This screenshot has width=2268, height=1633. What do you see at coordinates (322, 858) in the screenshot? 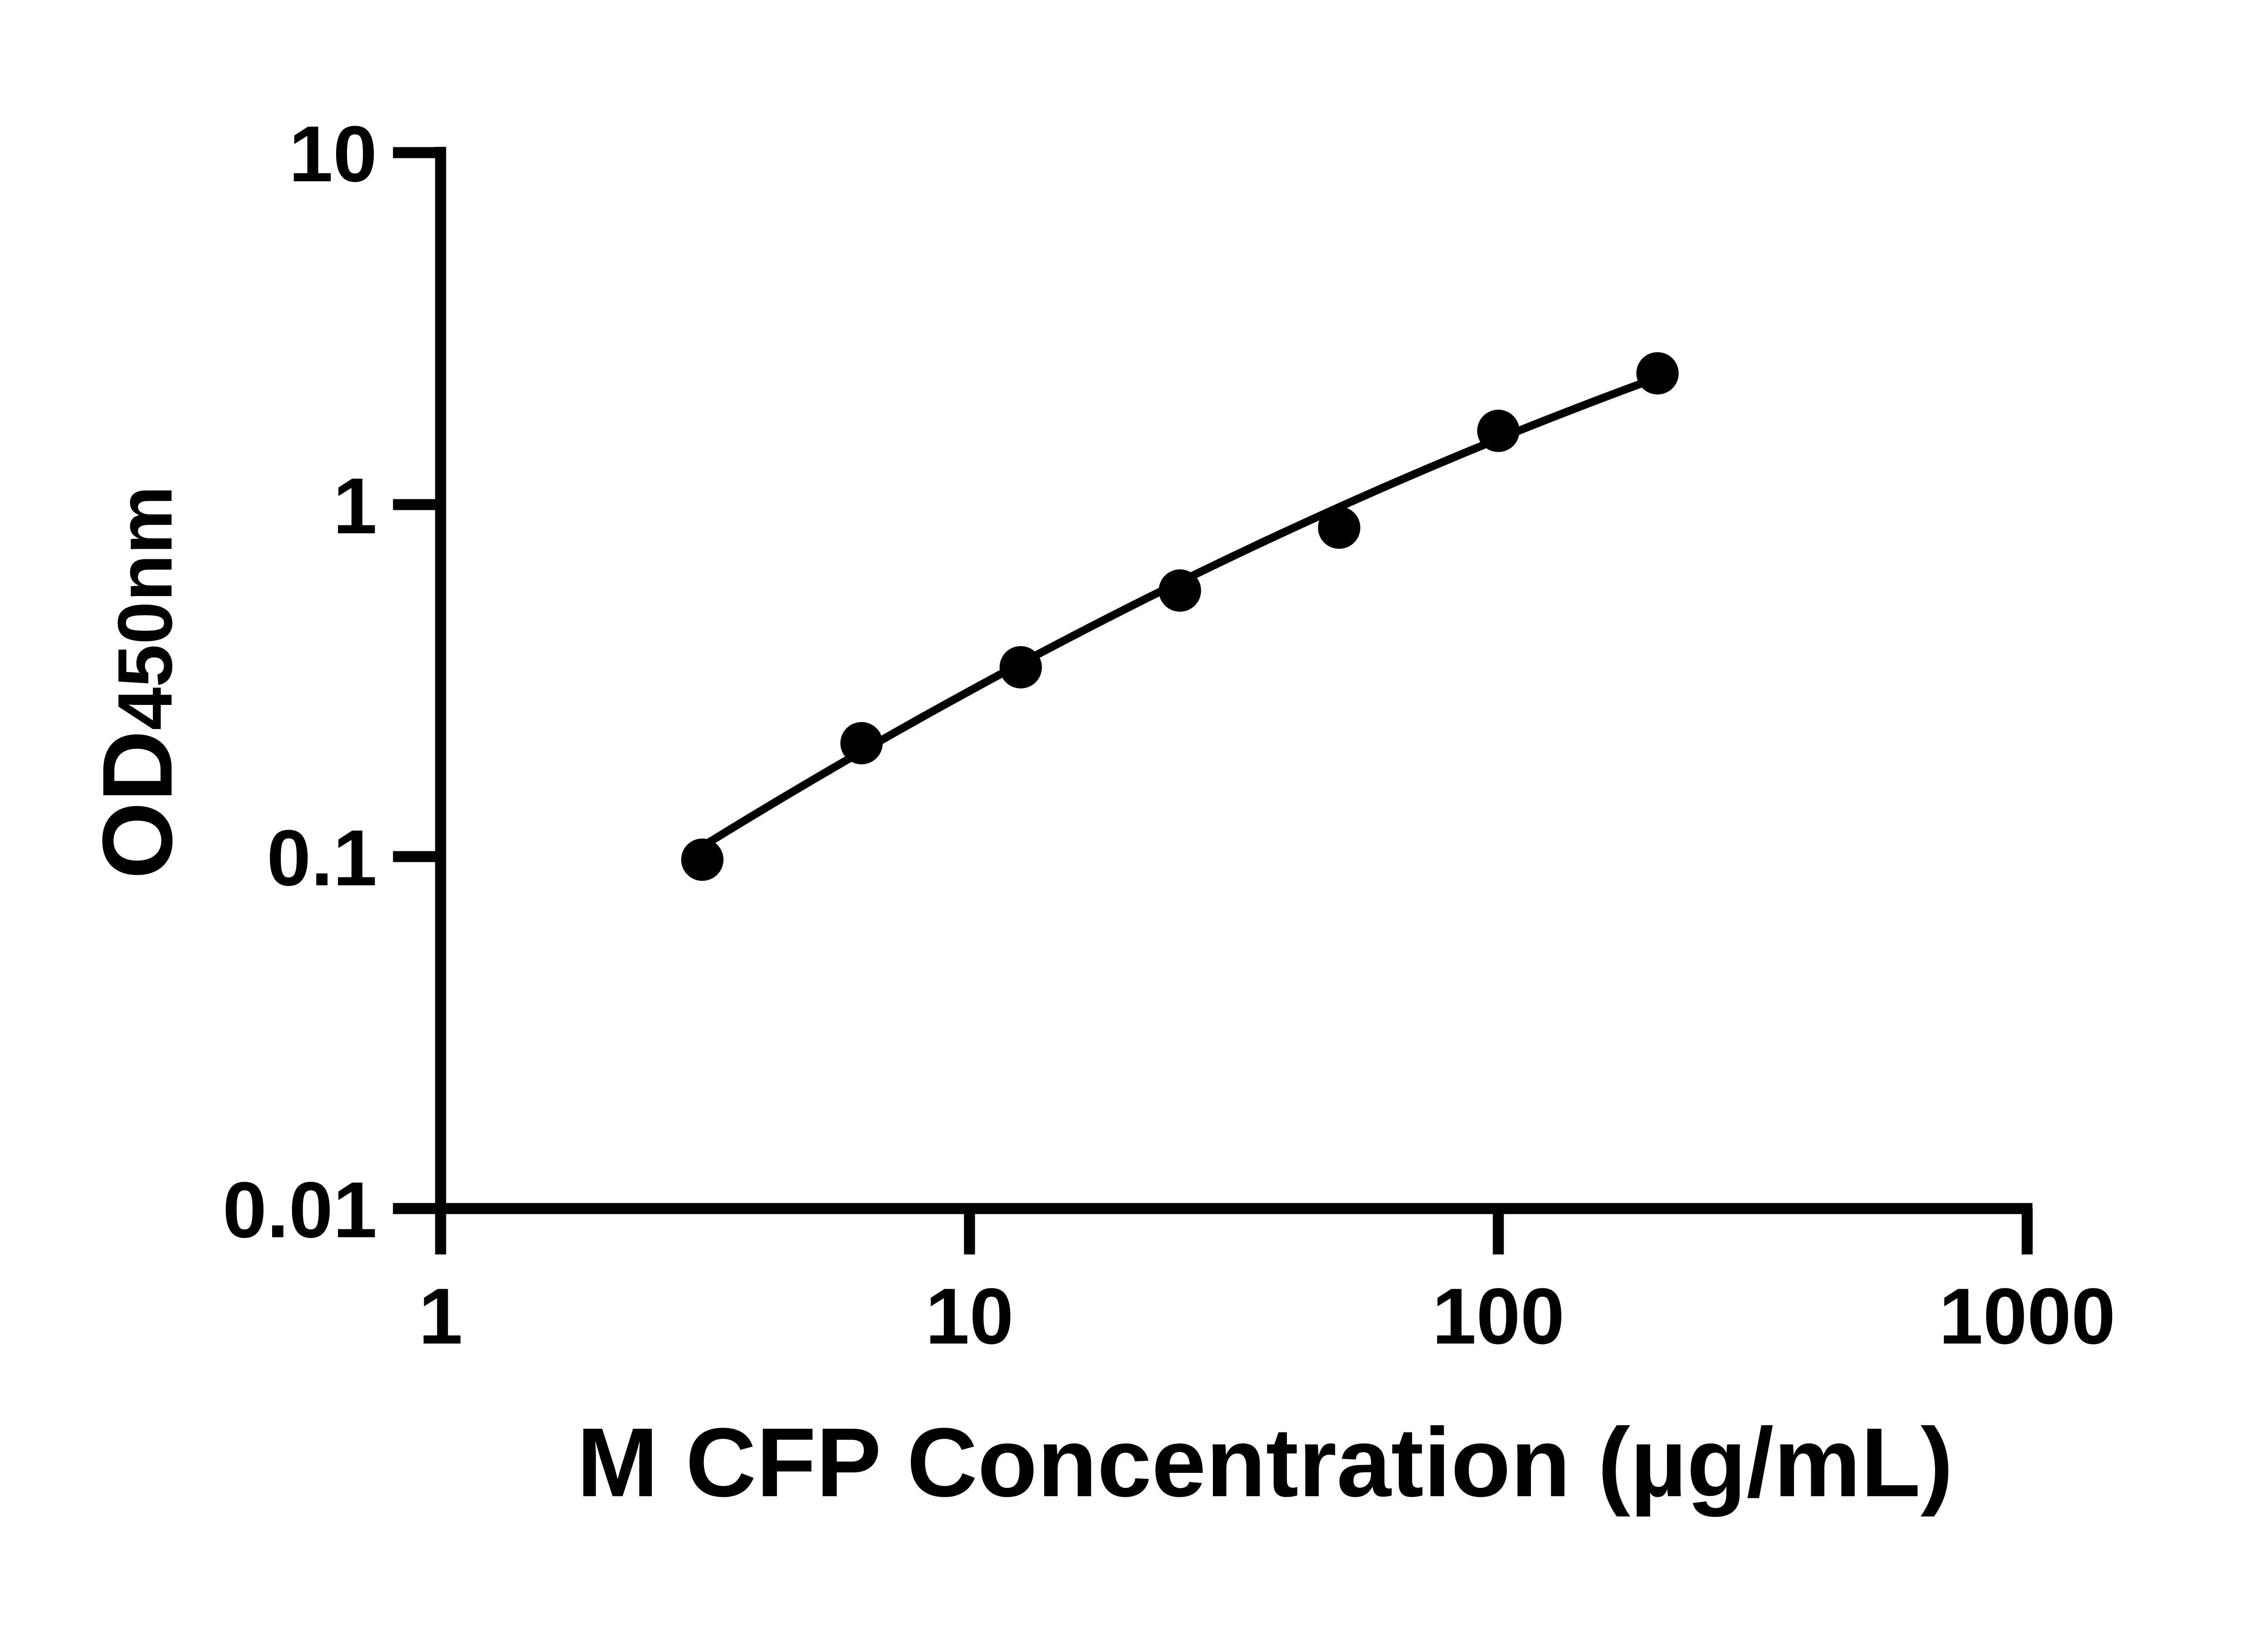
I see `y-tick-label: 0.1` at bounding box center [322, 858].